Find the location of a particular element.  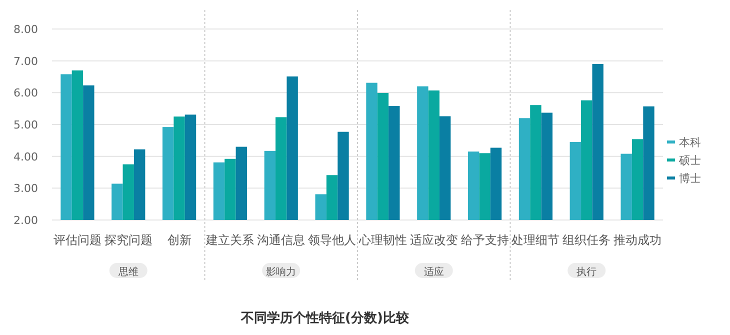

text: 不同学历个性特征(分数)比较 is located at coordinates (325, 318).